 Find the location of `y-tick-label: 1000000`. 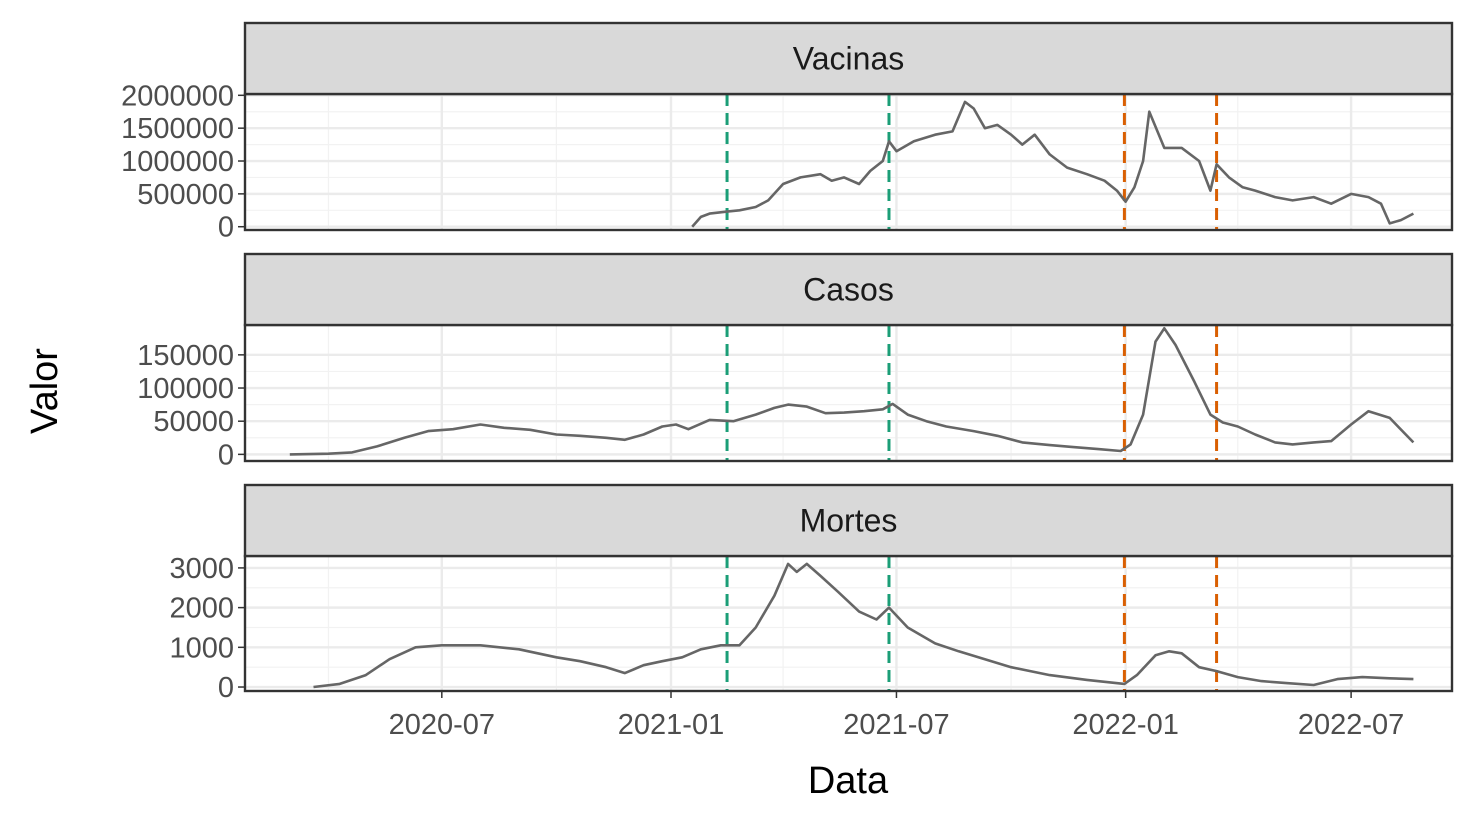

y-tick-label: 1000000 is located at coordinates (177, 162).